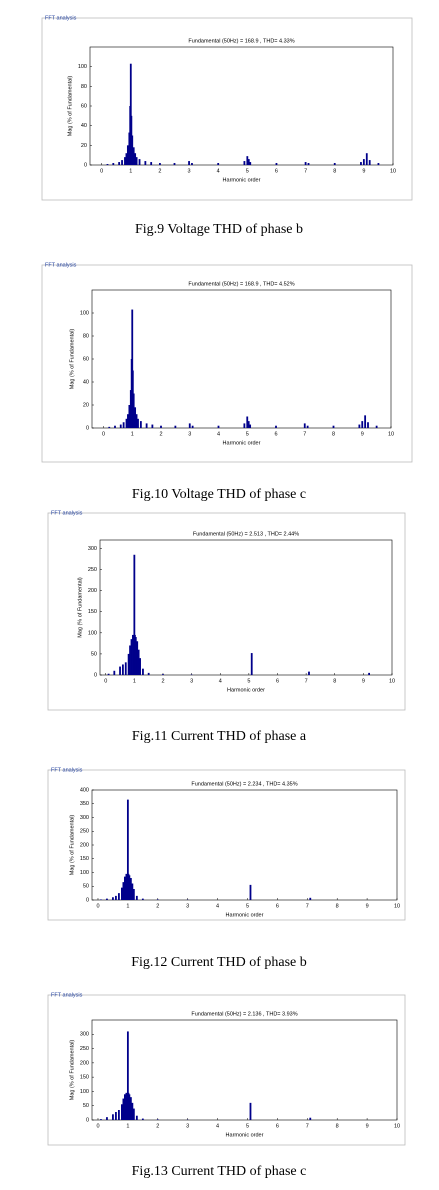  What do you see at coordinates (191, 681) in the screenshot?
I see `x-tick-label: 3` at bounding box center [191, 681].